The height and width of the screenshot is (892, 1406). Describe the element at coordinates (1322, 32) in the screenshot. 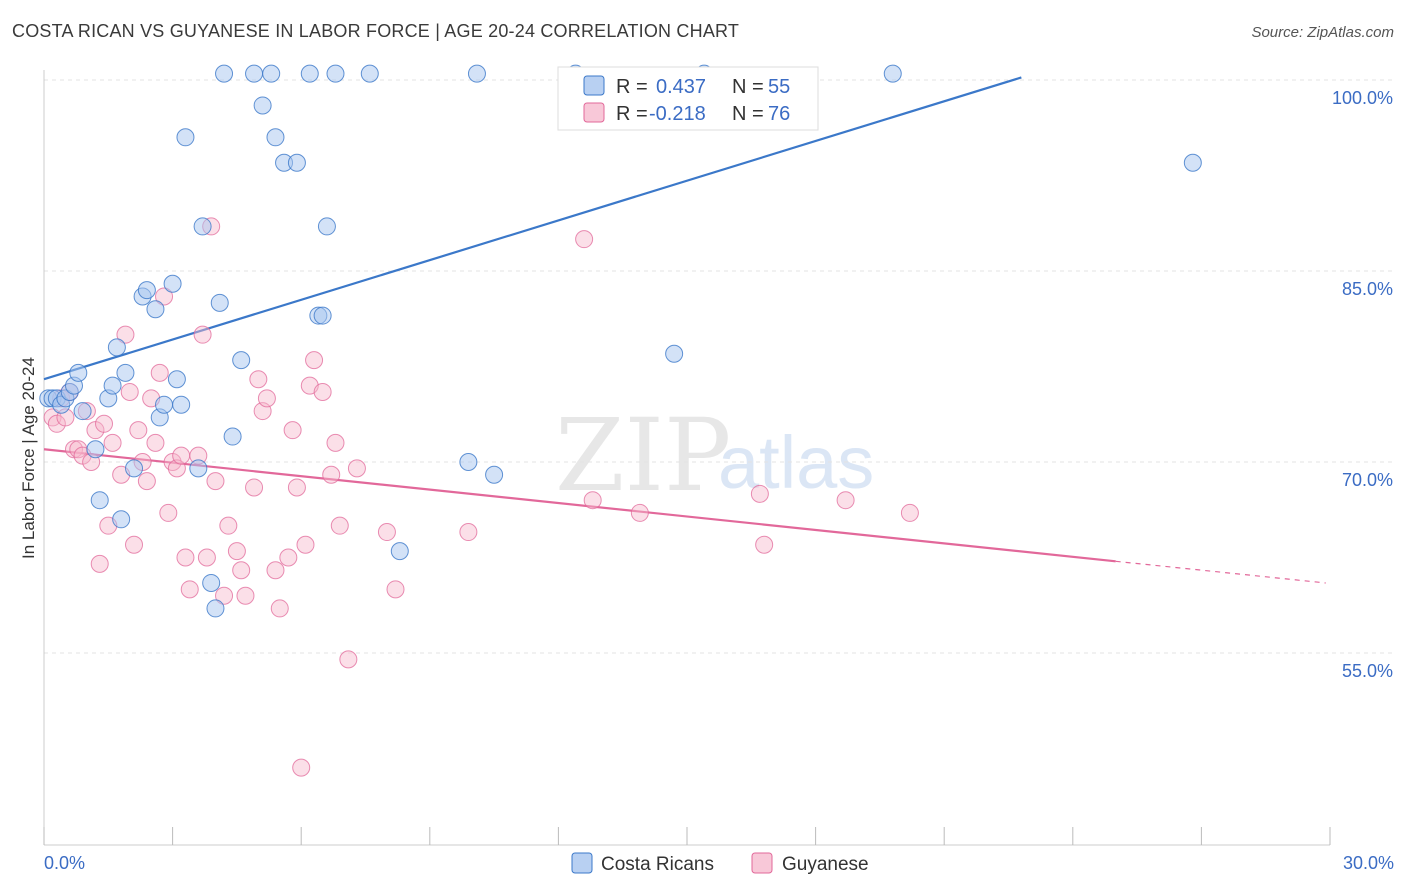

I see `source-label: Source: ZipAtlas.com` at that location.